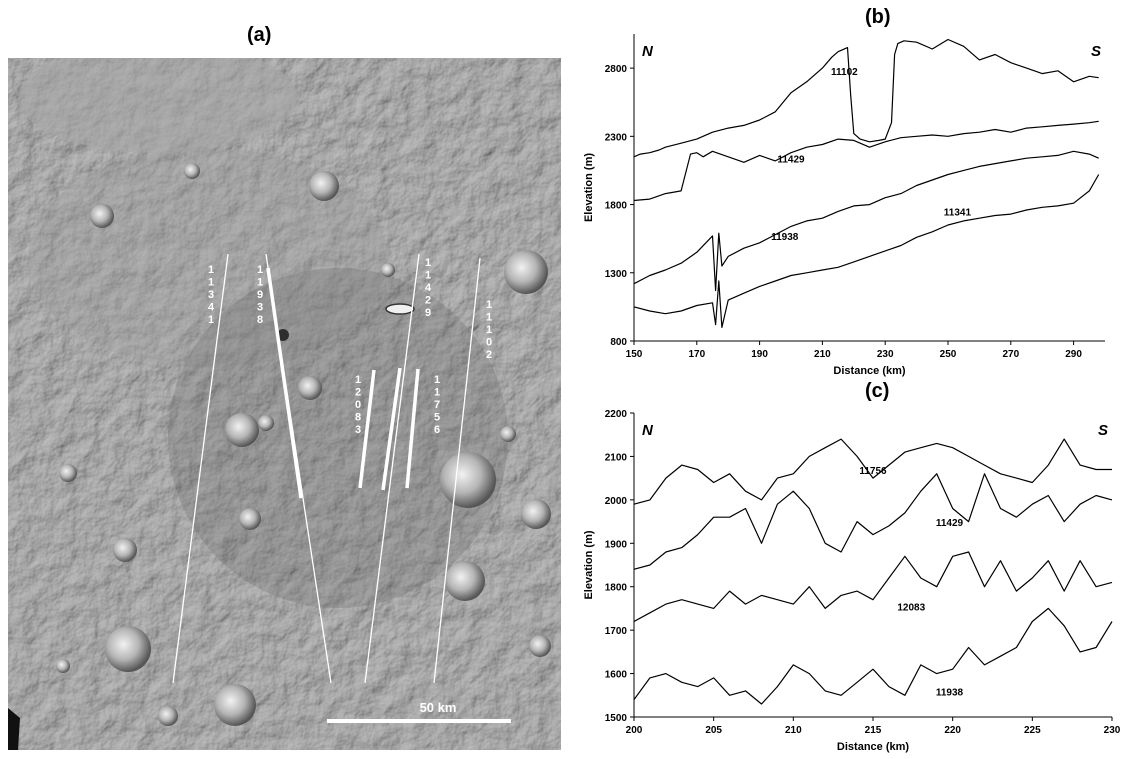  Describe the element at coordinates (952, 730) in the screenshot. I see `x-tick-label: 220` at that location.